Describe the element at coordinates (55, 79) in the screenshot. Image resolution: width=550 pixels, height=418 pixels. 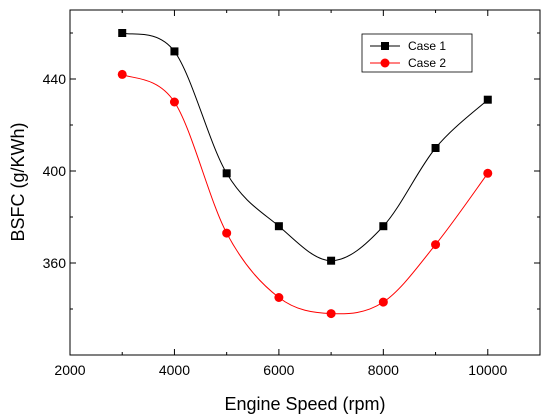
I see `y-tick-label: 440` at that location.